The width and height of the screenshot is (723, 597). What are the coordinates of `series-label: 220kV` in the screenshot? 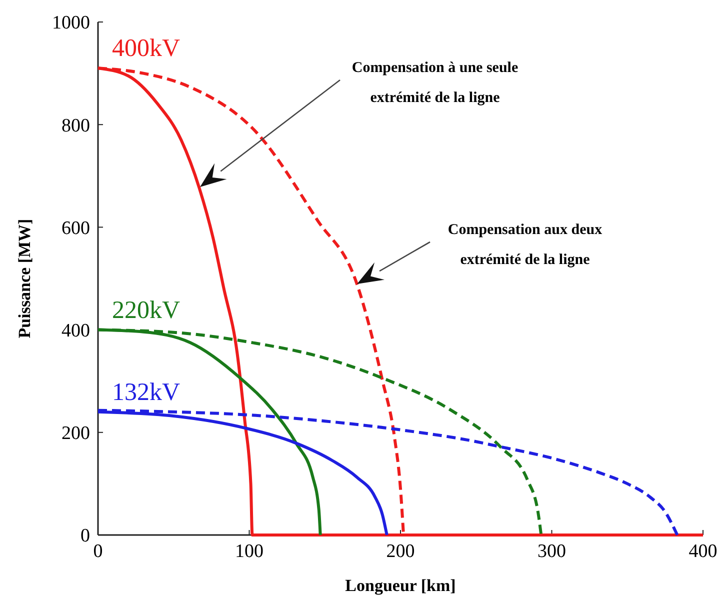 It's located at (146, 310).